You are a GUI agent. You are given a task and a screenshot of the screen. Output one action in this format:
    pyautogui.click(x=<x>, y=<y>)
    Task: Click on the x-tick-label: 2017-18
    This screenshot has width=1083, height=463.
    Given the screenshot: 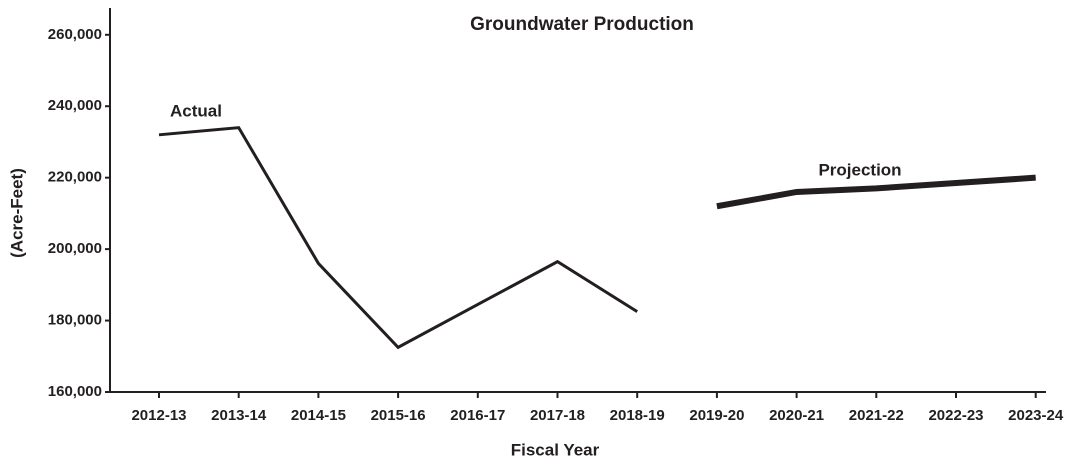 What is the action you would take?
    pyautogui.click(x=557, y=415)
    